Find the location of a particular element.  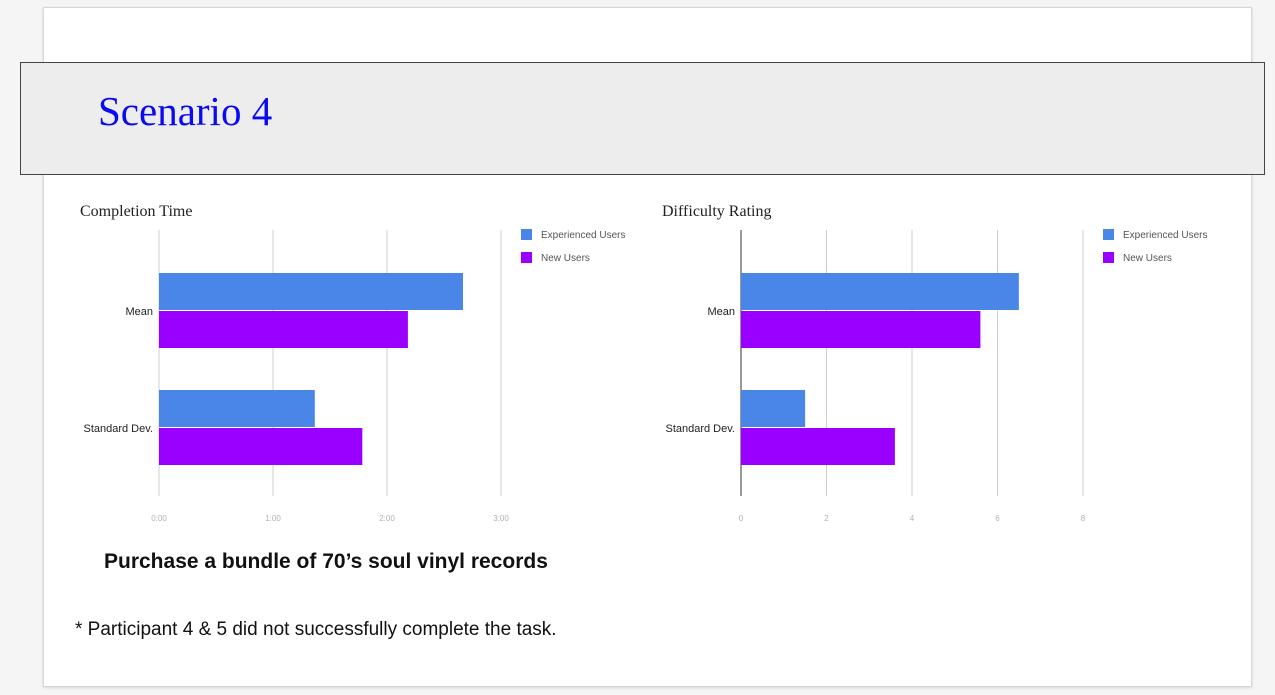

tick-label: 4 is located at coordinates (912, 518).